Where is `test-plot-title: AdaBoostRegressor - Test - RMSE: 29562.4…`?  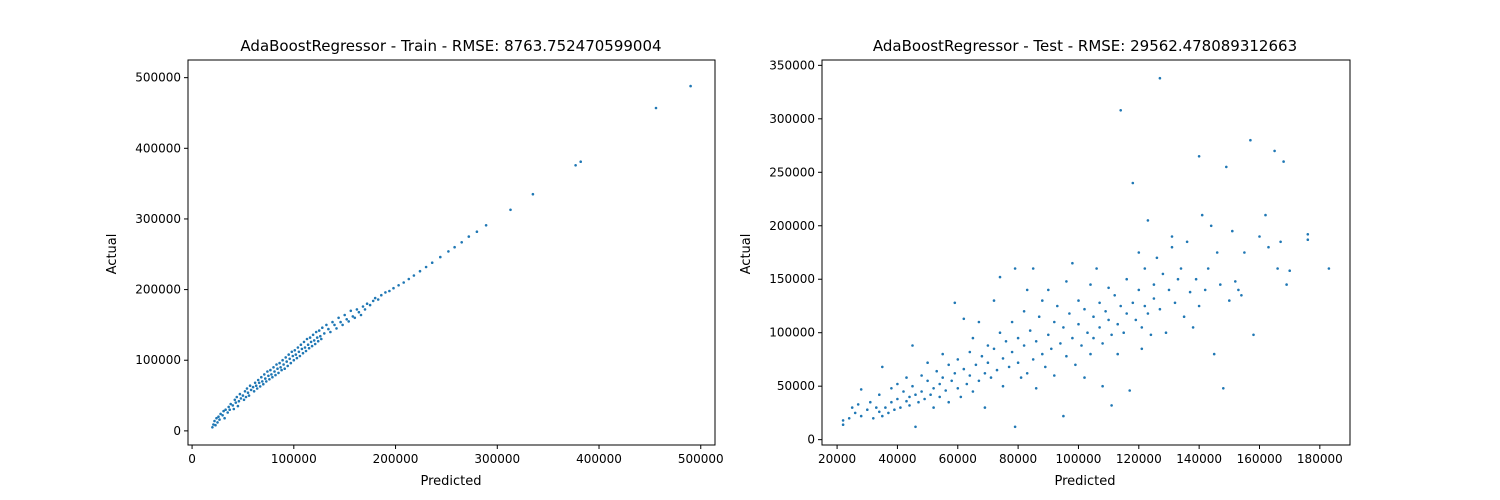
test-plot-title: AdaBoostRegressor - Test - RMSE: 29562.4… is located at coordinates (1085, 46).